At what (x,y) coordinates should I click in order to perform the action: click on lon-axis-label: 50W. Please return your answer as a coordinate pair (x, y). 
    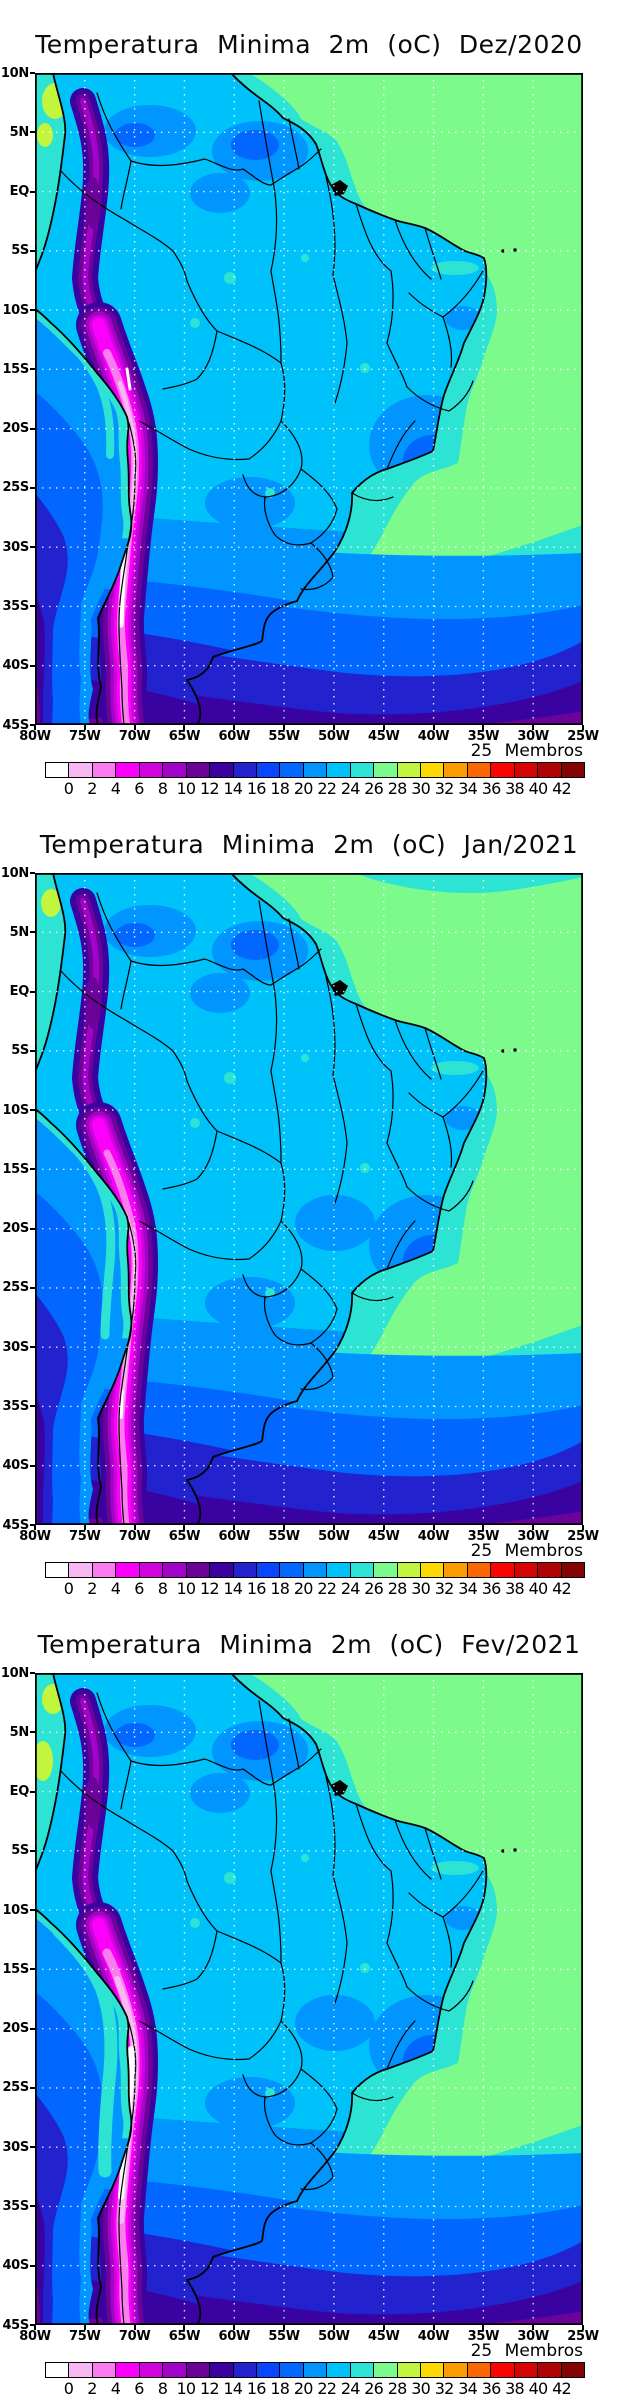
    Looking at the image, I should click on (334, 1536).